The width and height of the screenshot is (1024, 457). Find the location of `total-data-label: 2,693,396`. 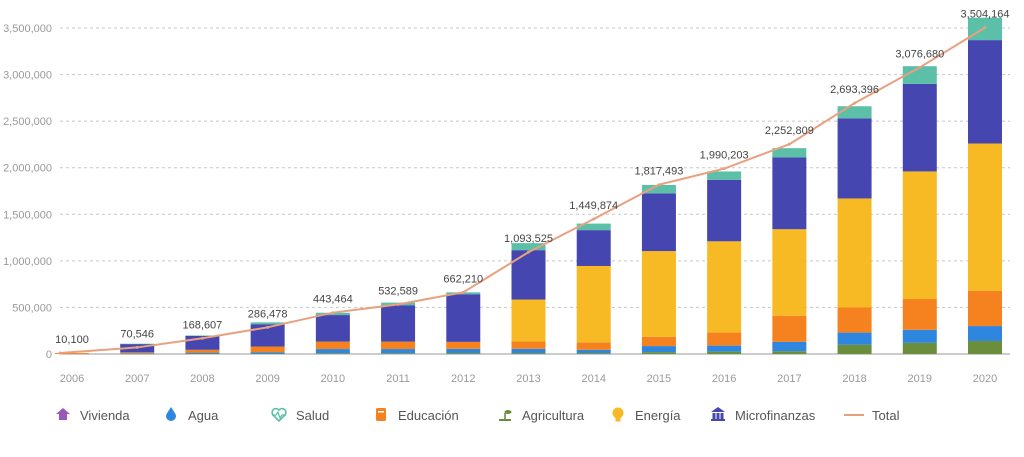

total-data-label: 2,693,396 is located at coordinates (854, 90).